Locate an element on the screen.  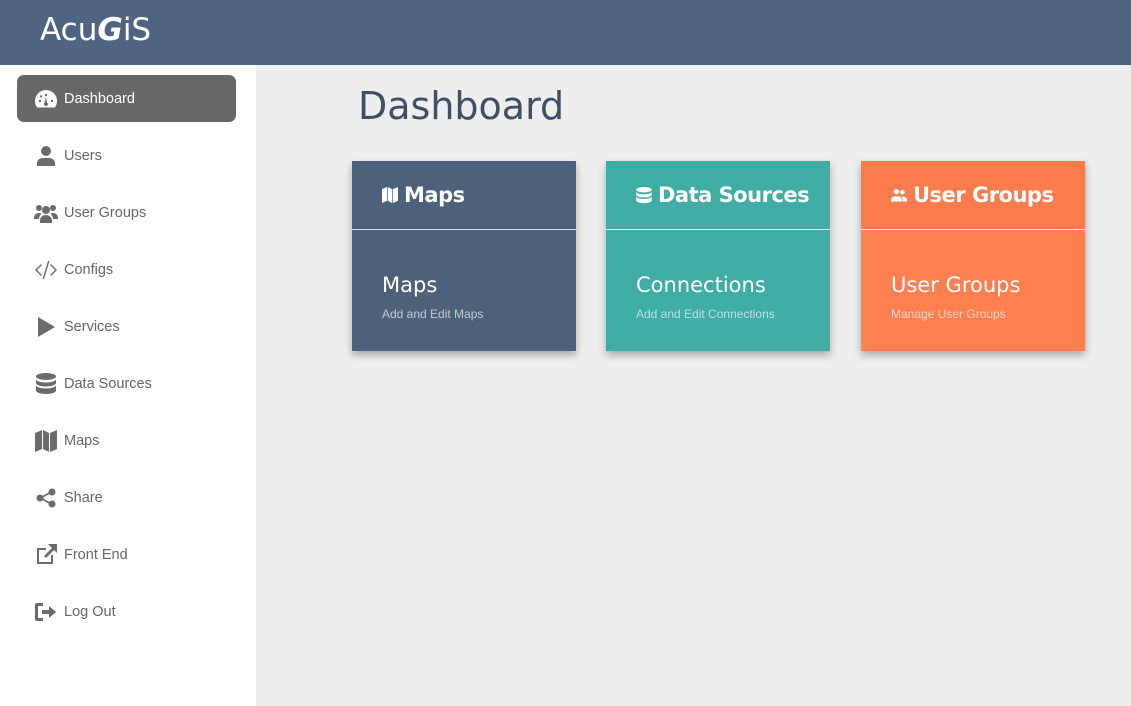
sidebar-item-services: Services is located at coordinates (126, 326).